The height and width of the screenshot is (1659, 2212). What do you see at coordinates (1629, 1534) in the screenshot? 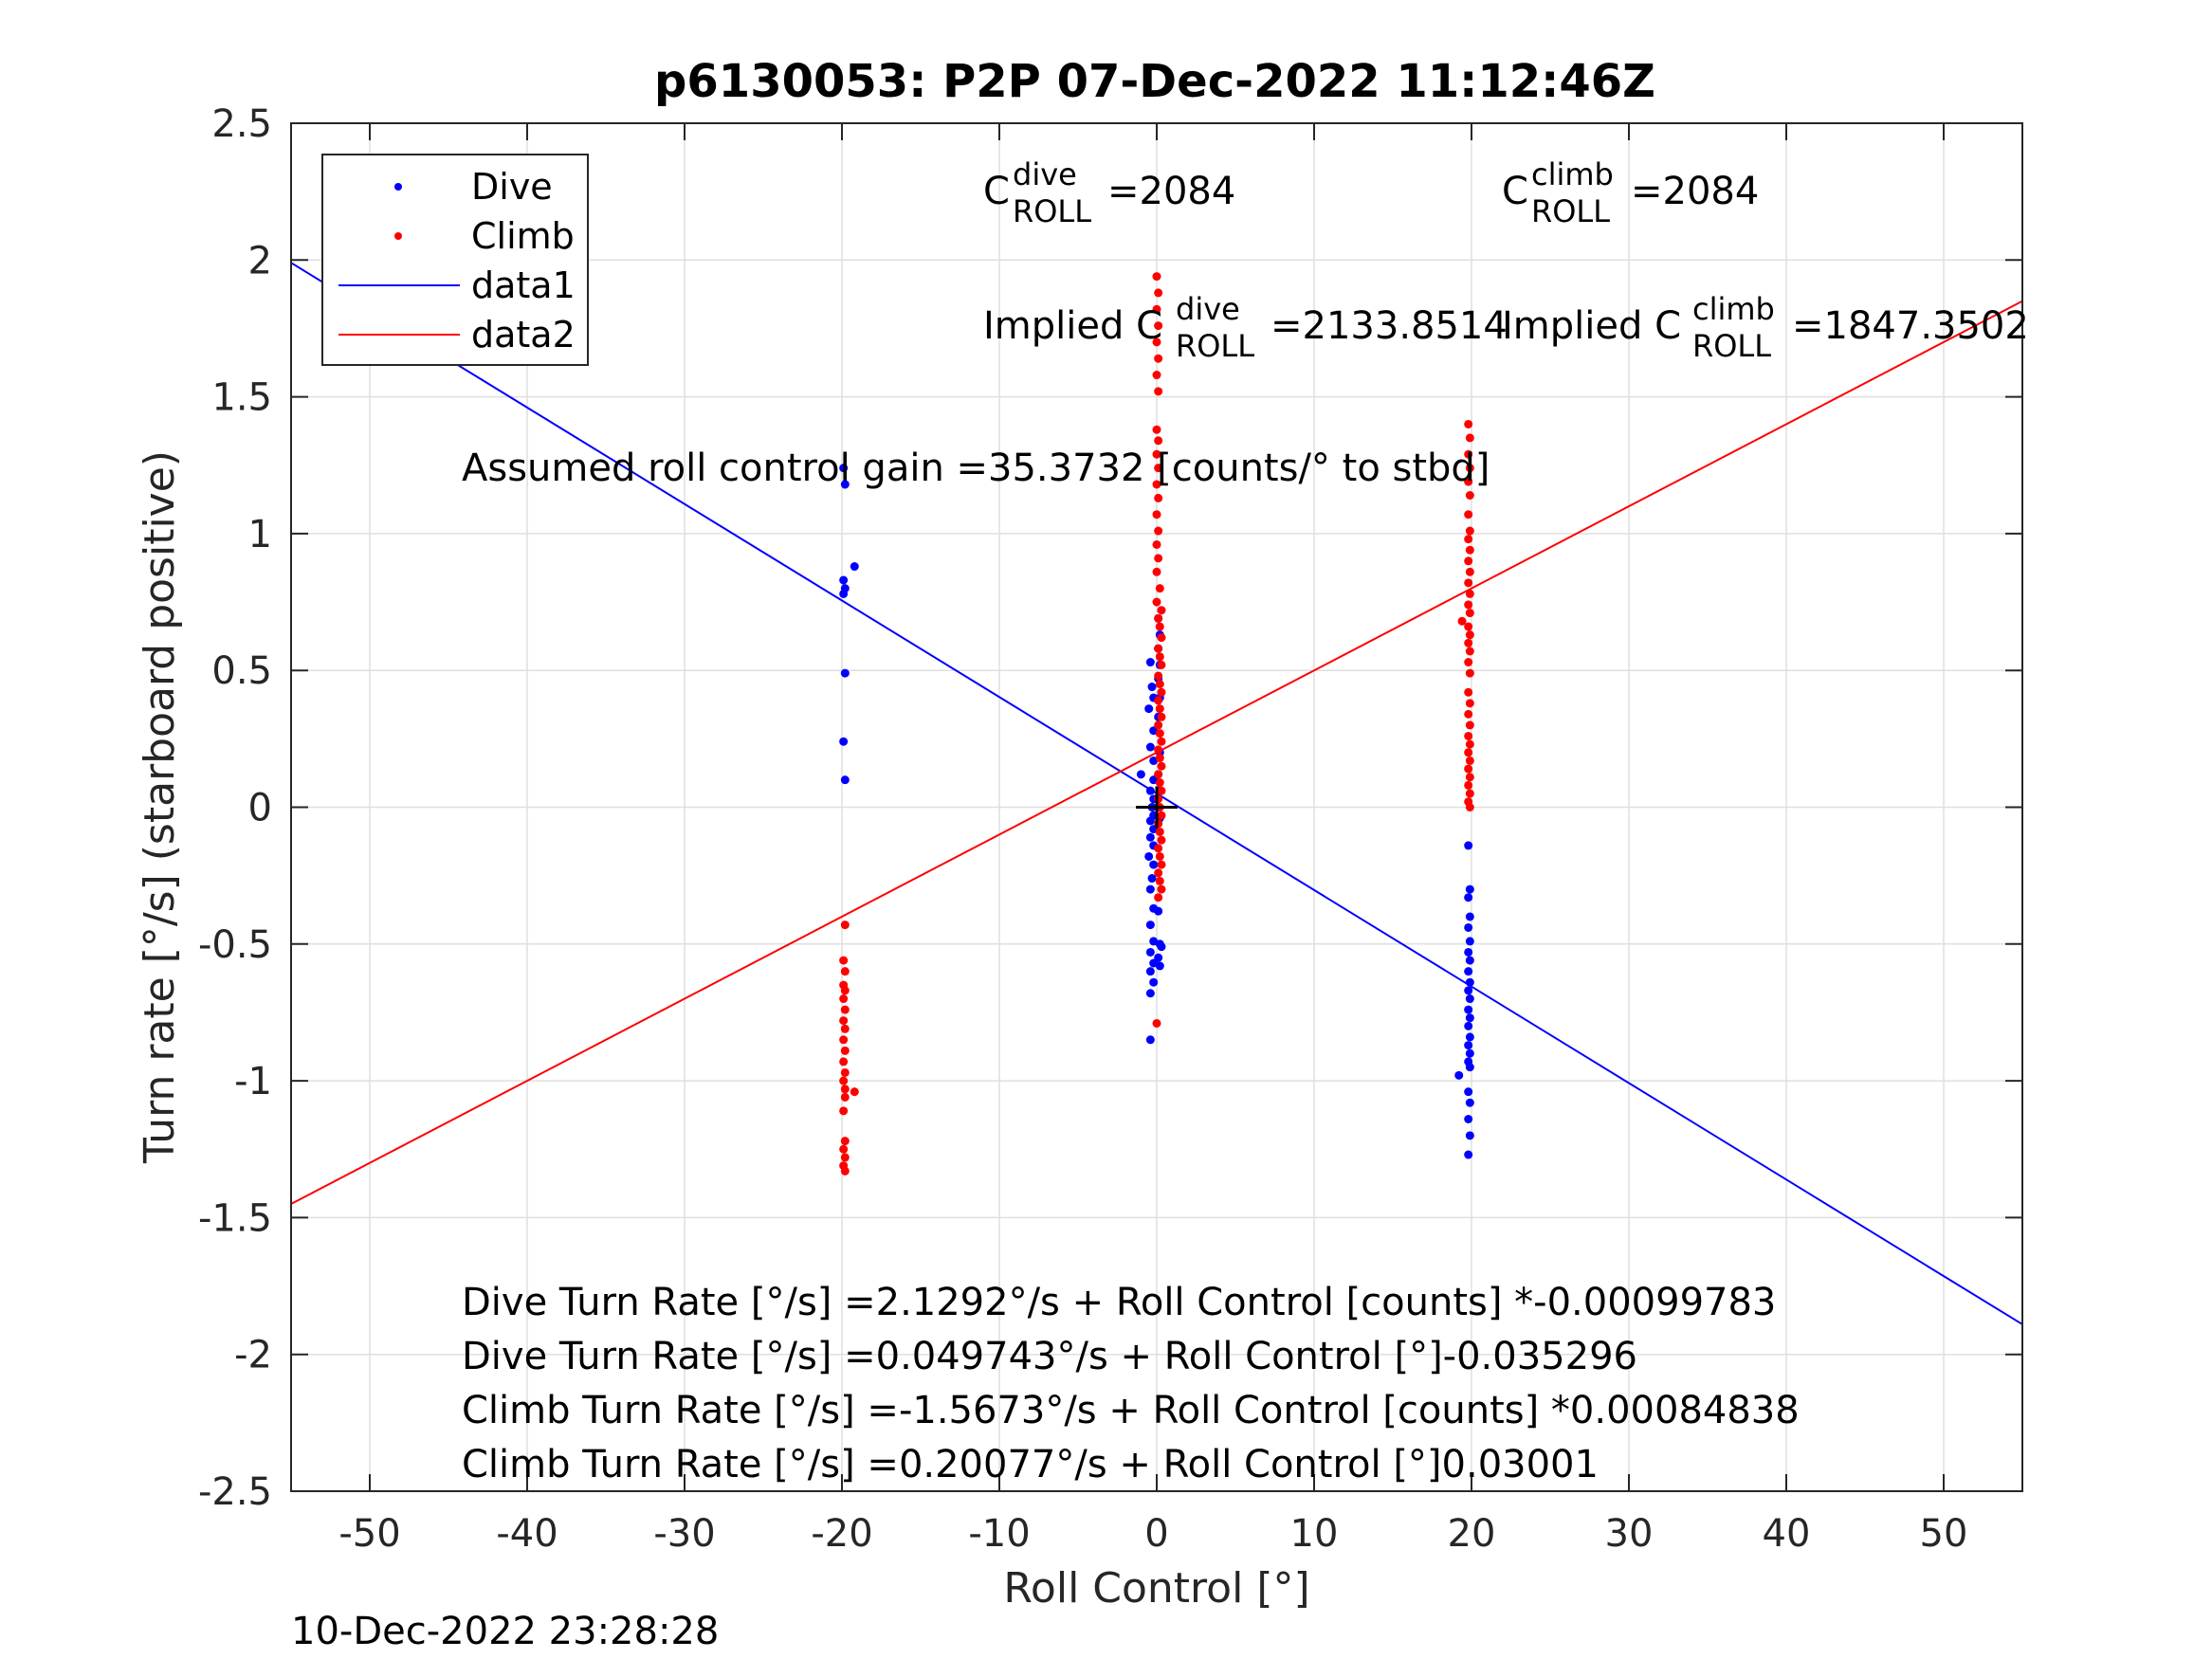
I see `x-tick-label: 30` at bounding box center [1629, 1534].